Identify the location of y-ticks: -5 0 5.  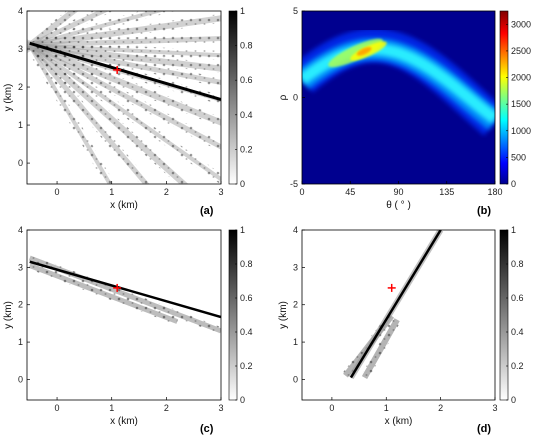
(297, 97).